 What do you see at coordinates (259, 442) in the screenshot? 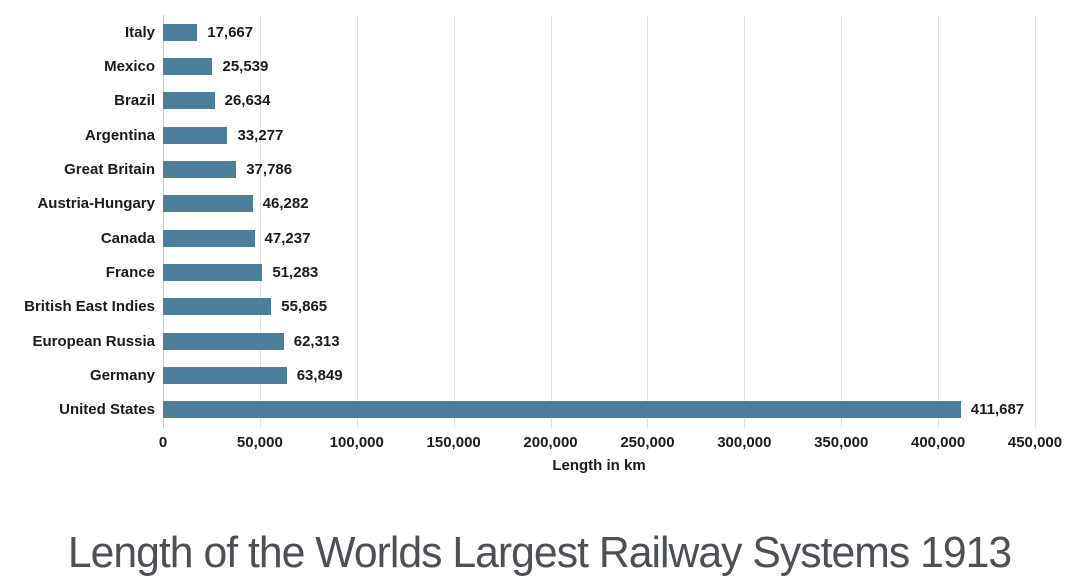
I see `x-tick-label: 50,000` at bounding box center [259, 442].